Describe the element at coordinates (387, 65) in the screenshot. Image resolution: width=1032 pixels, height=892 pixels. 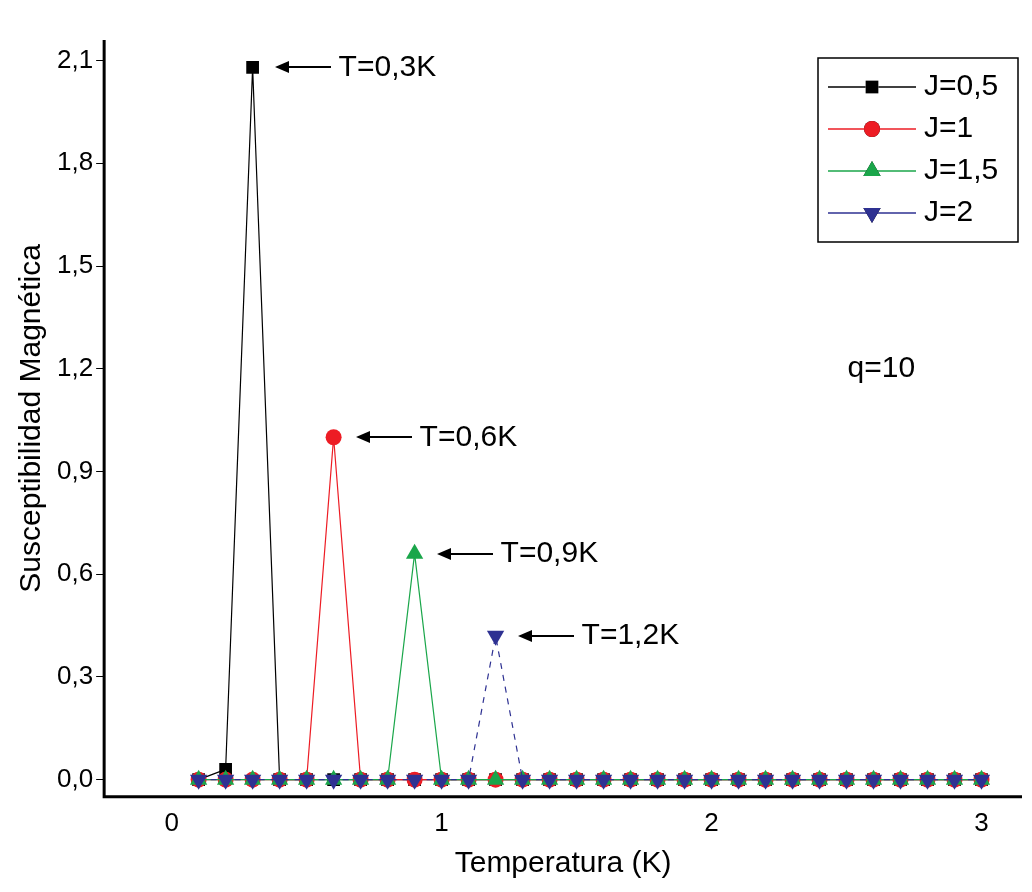
I see `annotation: T=0,3K` at that location.